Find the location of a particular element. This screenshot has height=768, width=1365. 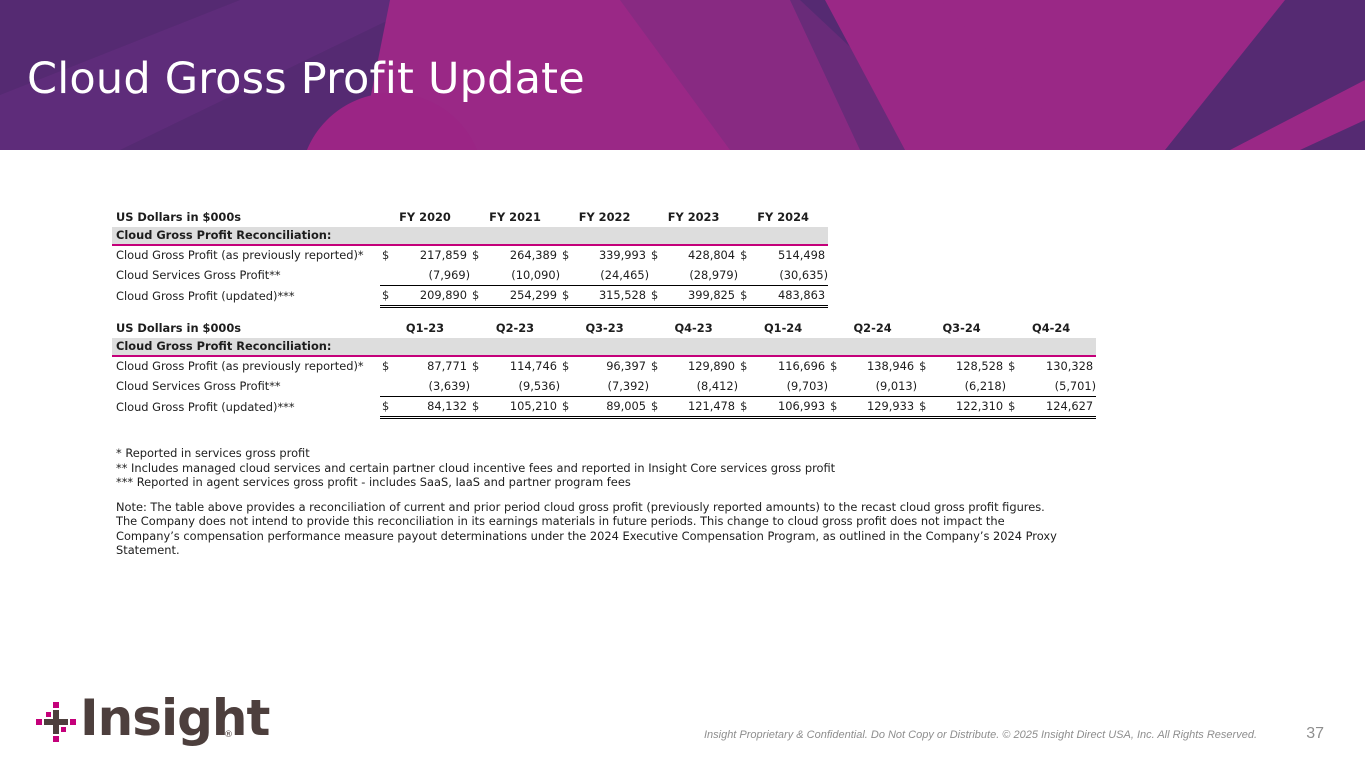

value-cell: (5,701) is located at coordinates (1075, 385).